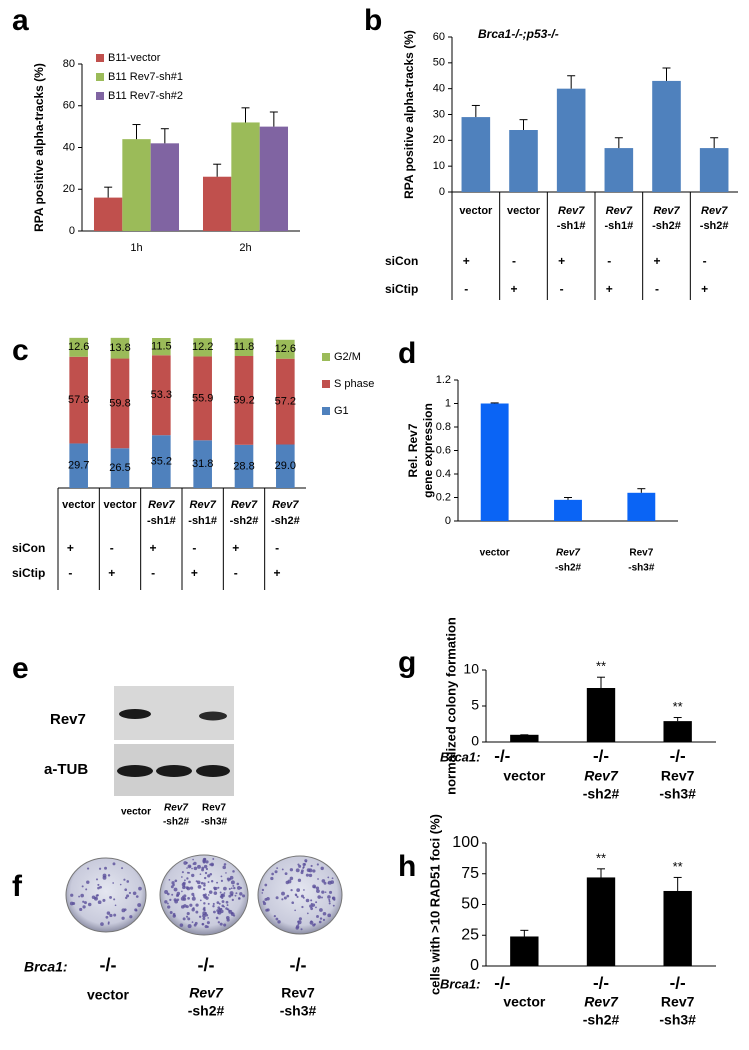 The image size is (749, 1050). Describe the element at coordinates (465, 842) in the screenshot. I see `y-tick-label: 100` at that location.